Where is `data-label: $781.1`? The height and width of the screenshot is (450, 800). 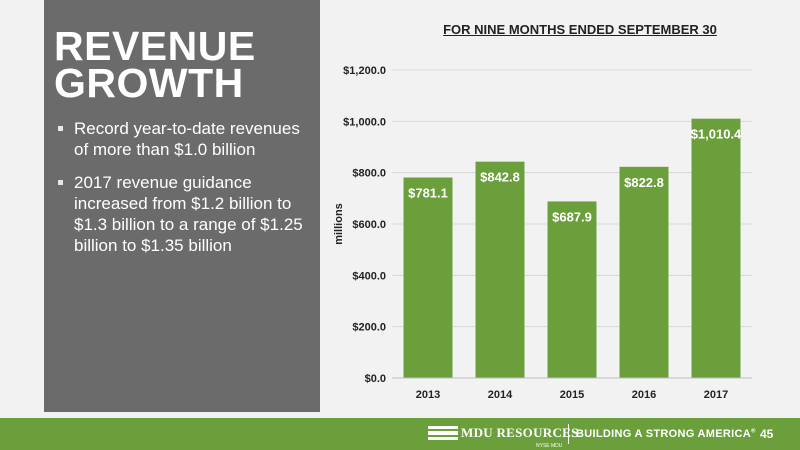
data-label: $781.1 is located at coordinates (428, 193).